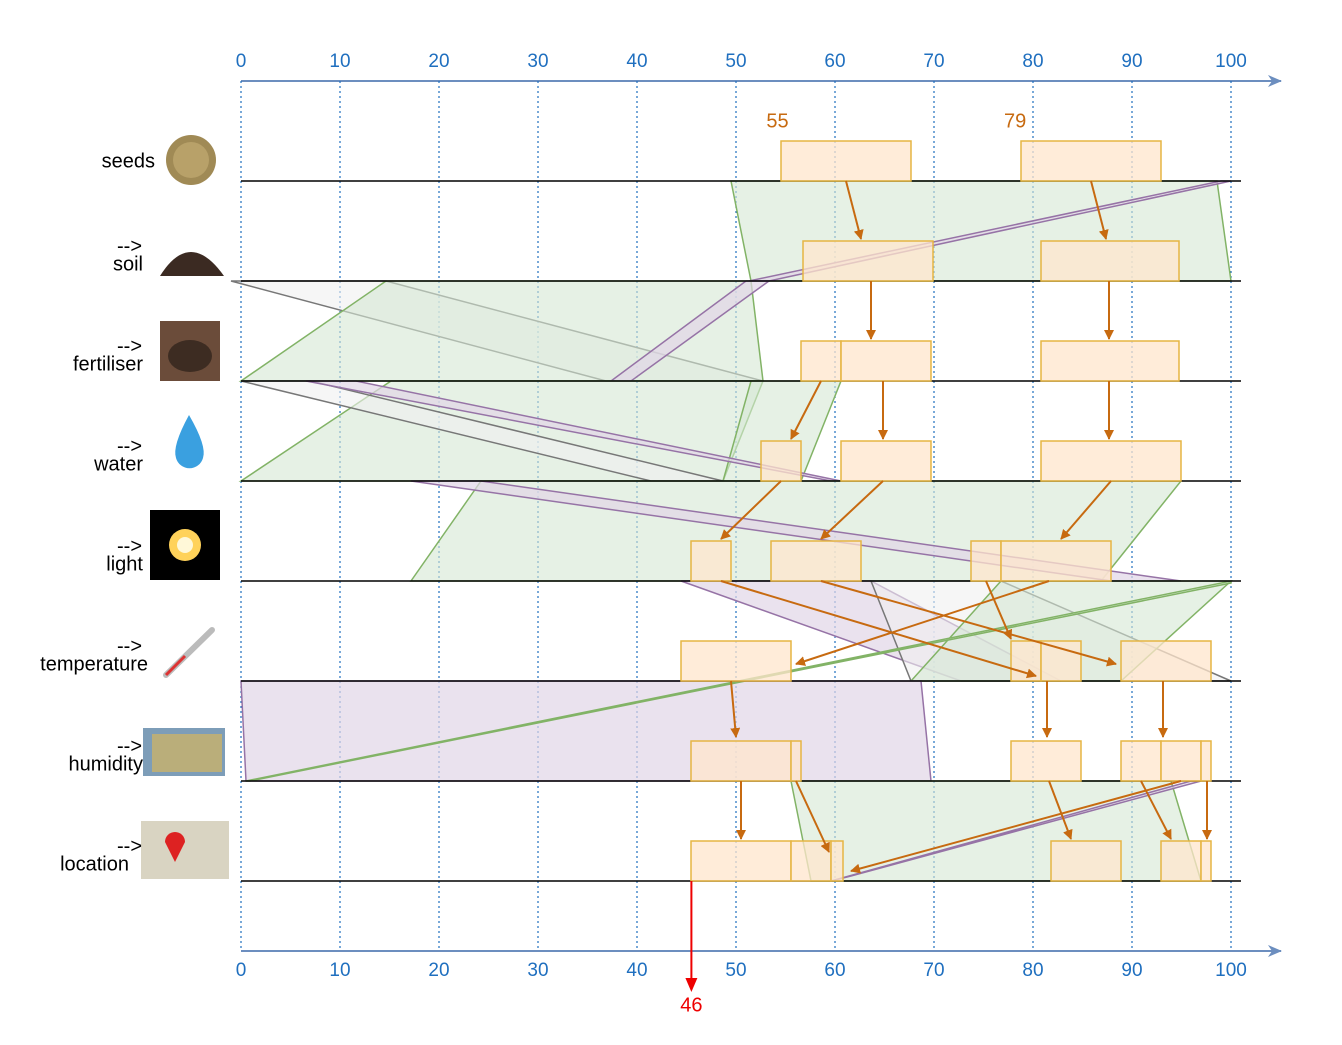  Describe the element at coordinates (537, 970) in the screenshot. I see `bottom-tick-label: 30` at that location.